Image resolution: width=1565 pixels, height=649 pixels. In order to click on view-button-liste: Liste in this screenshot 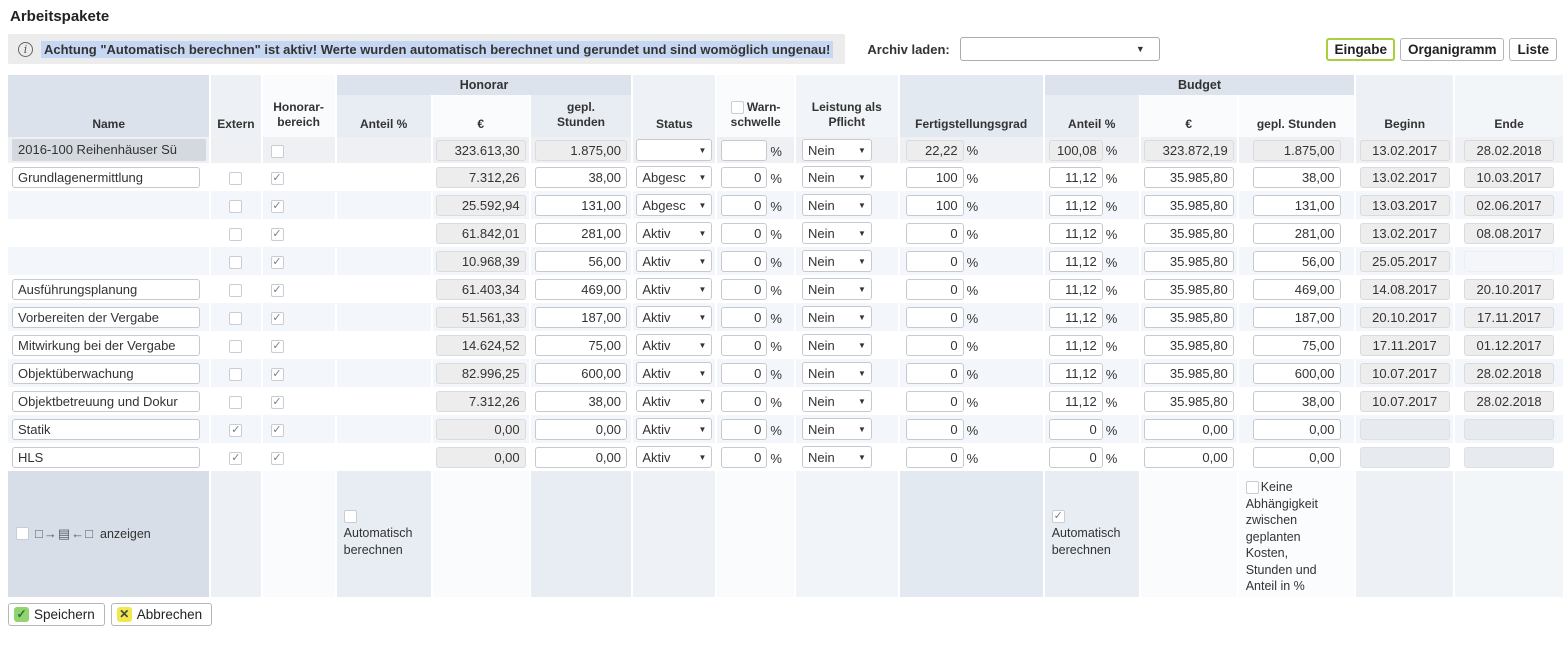, I will do `click(1533, 49)`.